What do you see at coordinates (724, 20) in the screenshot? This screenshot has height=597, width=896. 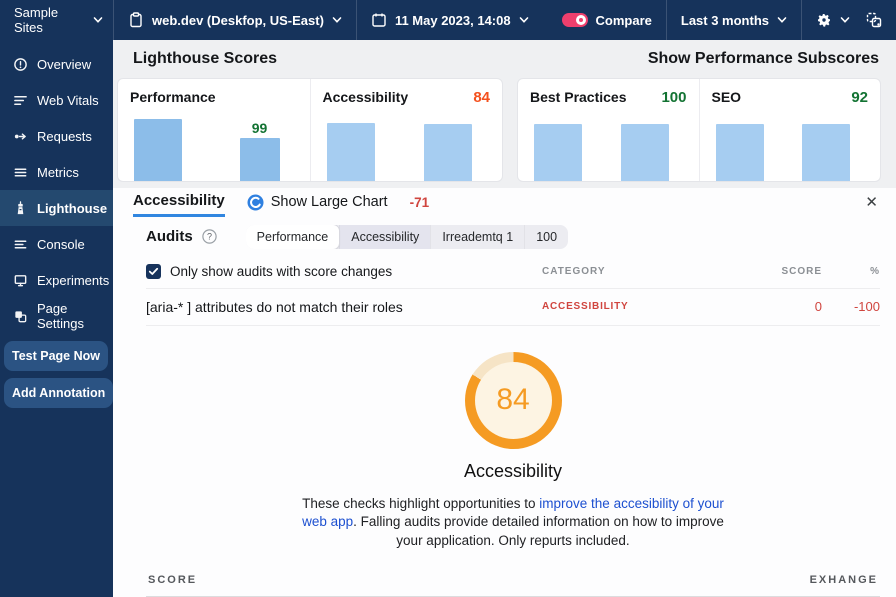 I see `range-selector-label: Last 3 months` at bounding box center [724, 20].